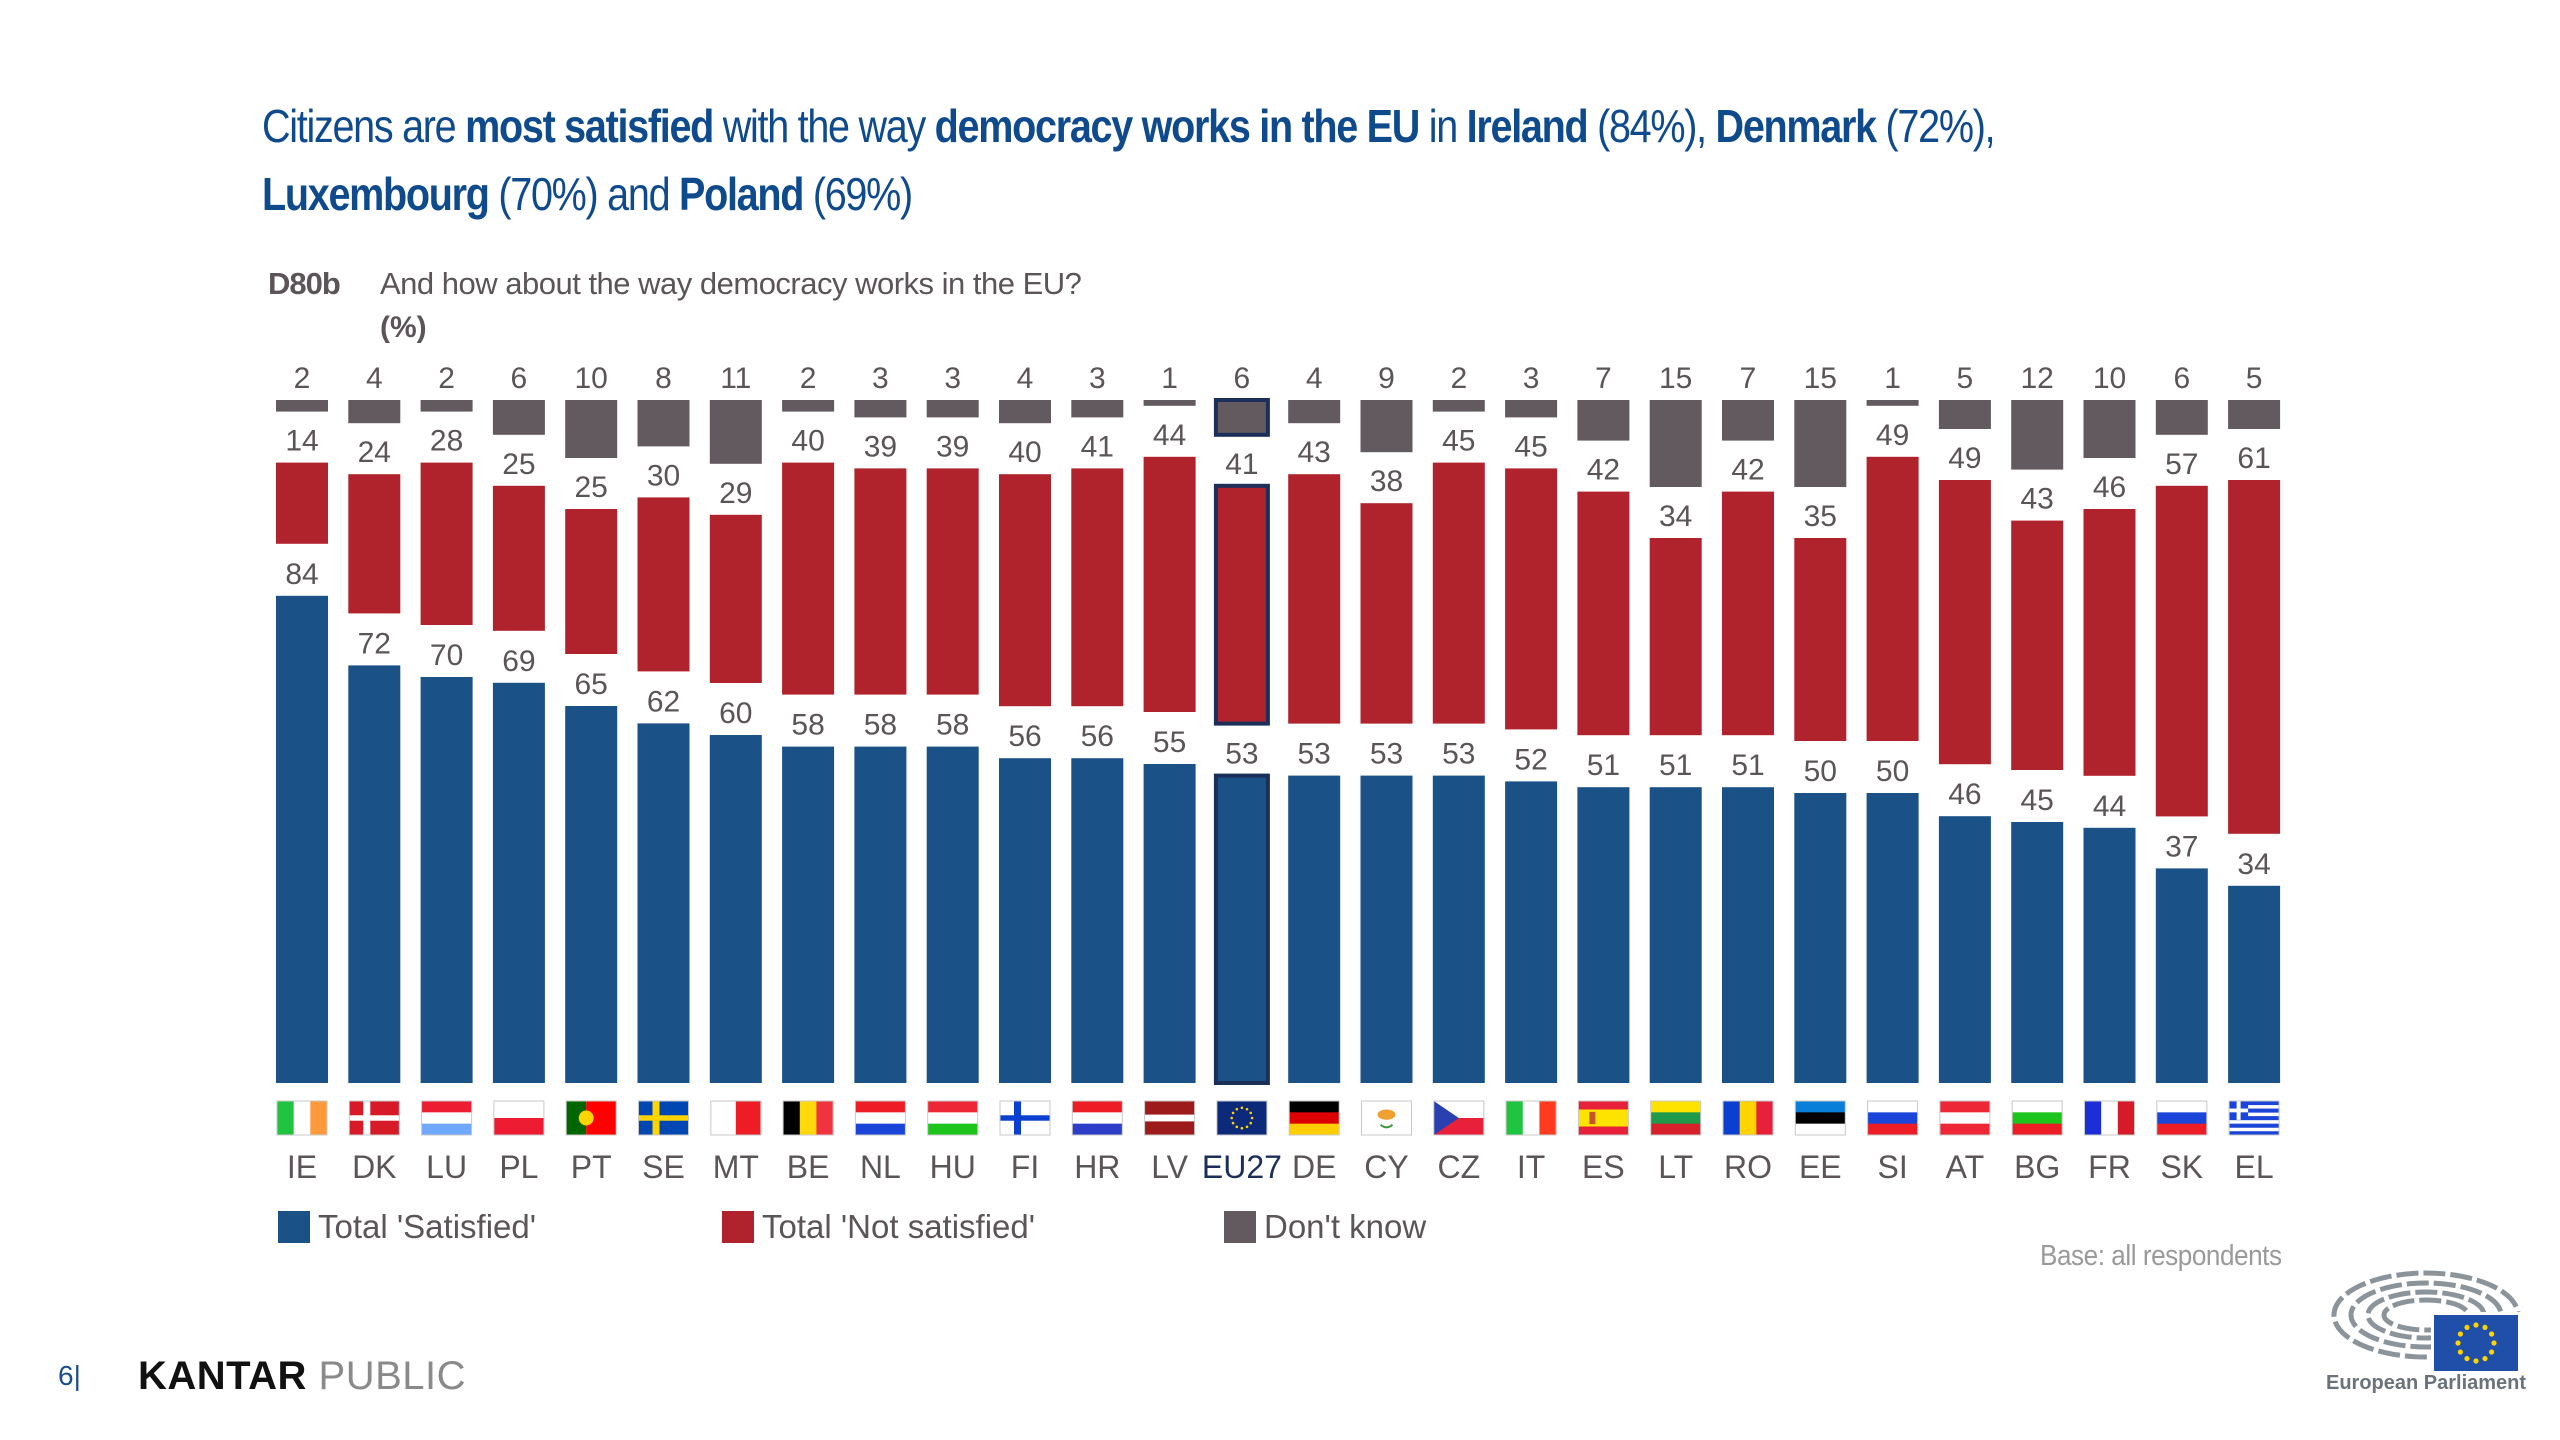  What do you see at coordinates (1169, 435) in the screenshot?
I see `label-not-satisfied: 44` at bounding box center [1169, 435].